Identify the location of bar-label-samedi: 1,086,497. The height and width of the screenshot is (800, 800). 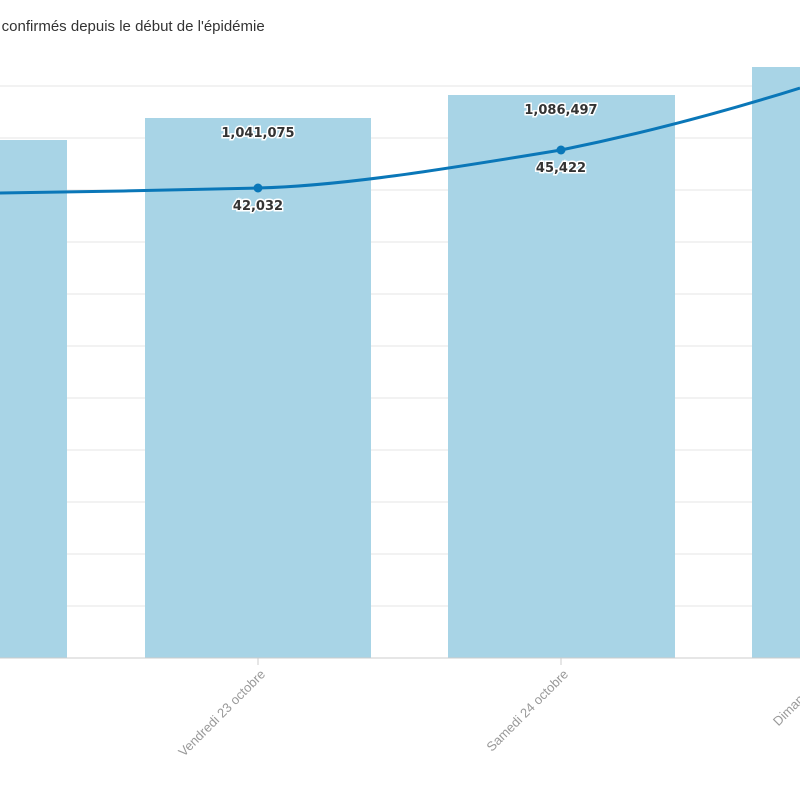
(560, 110).